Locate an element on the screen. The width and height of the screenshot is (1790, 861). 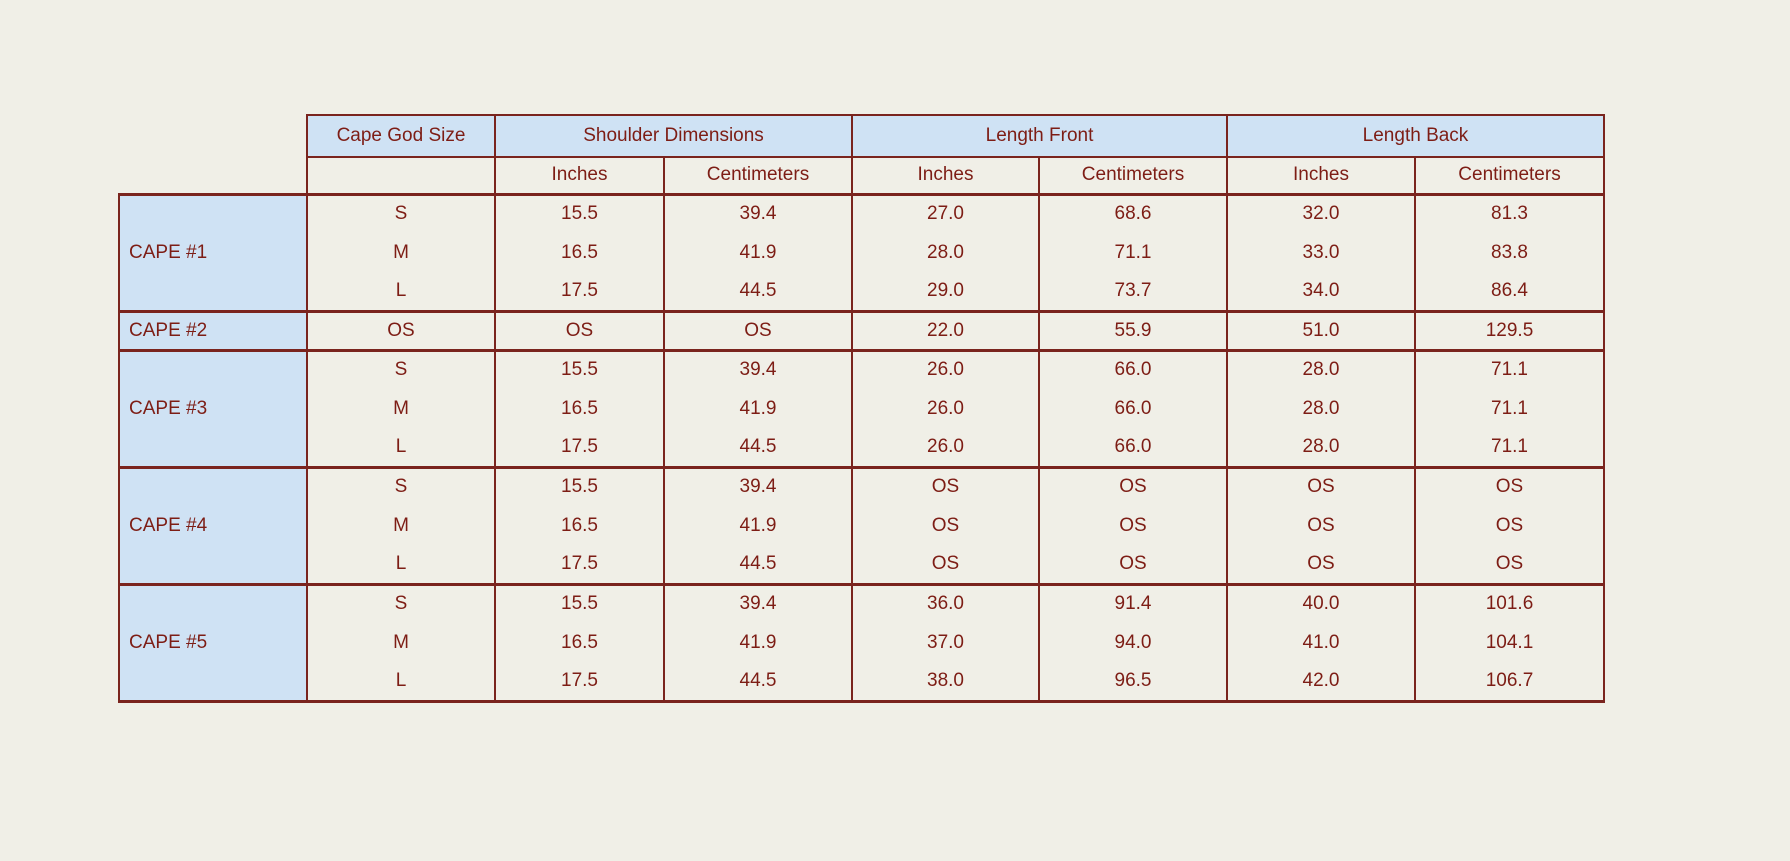
unit-header-shoulder-centimeters: Centimeters is located at coordinates (758, 175).